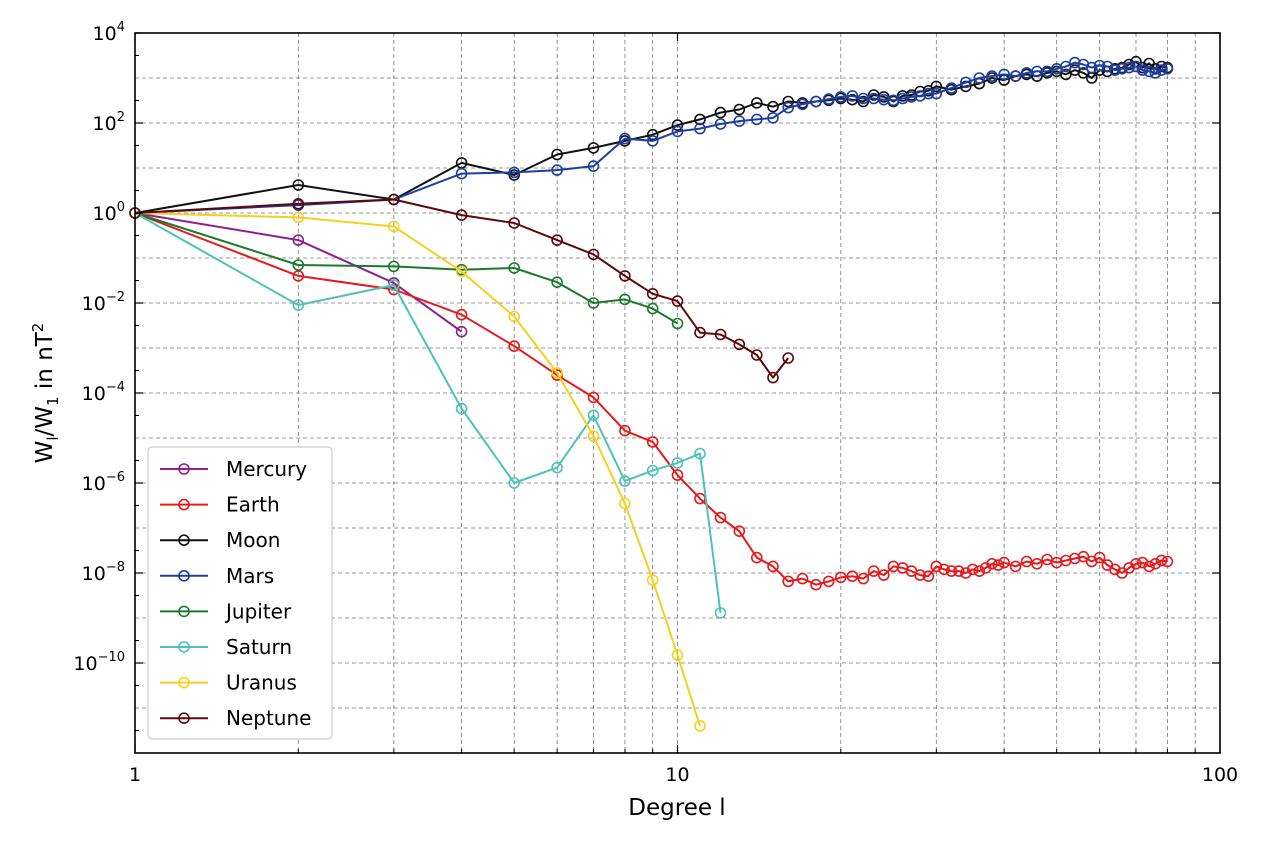 Image resolution: width=1280 pixels, height=846 pixels. What do you see at coordinates (258, 611) in the screenshot?
I see `legend-label-jupiter: Jupiter` at bounding box center [258, 611].